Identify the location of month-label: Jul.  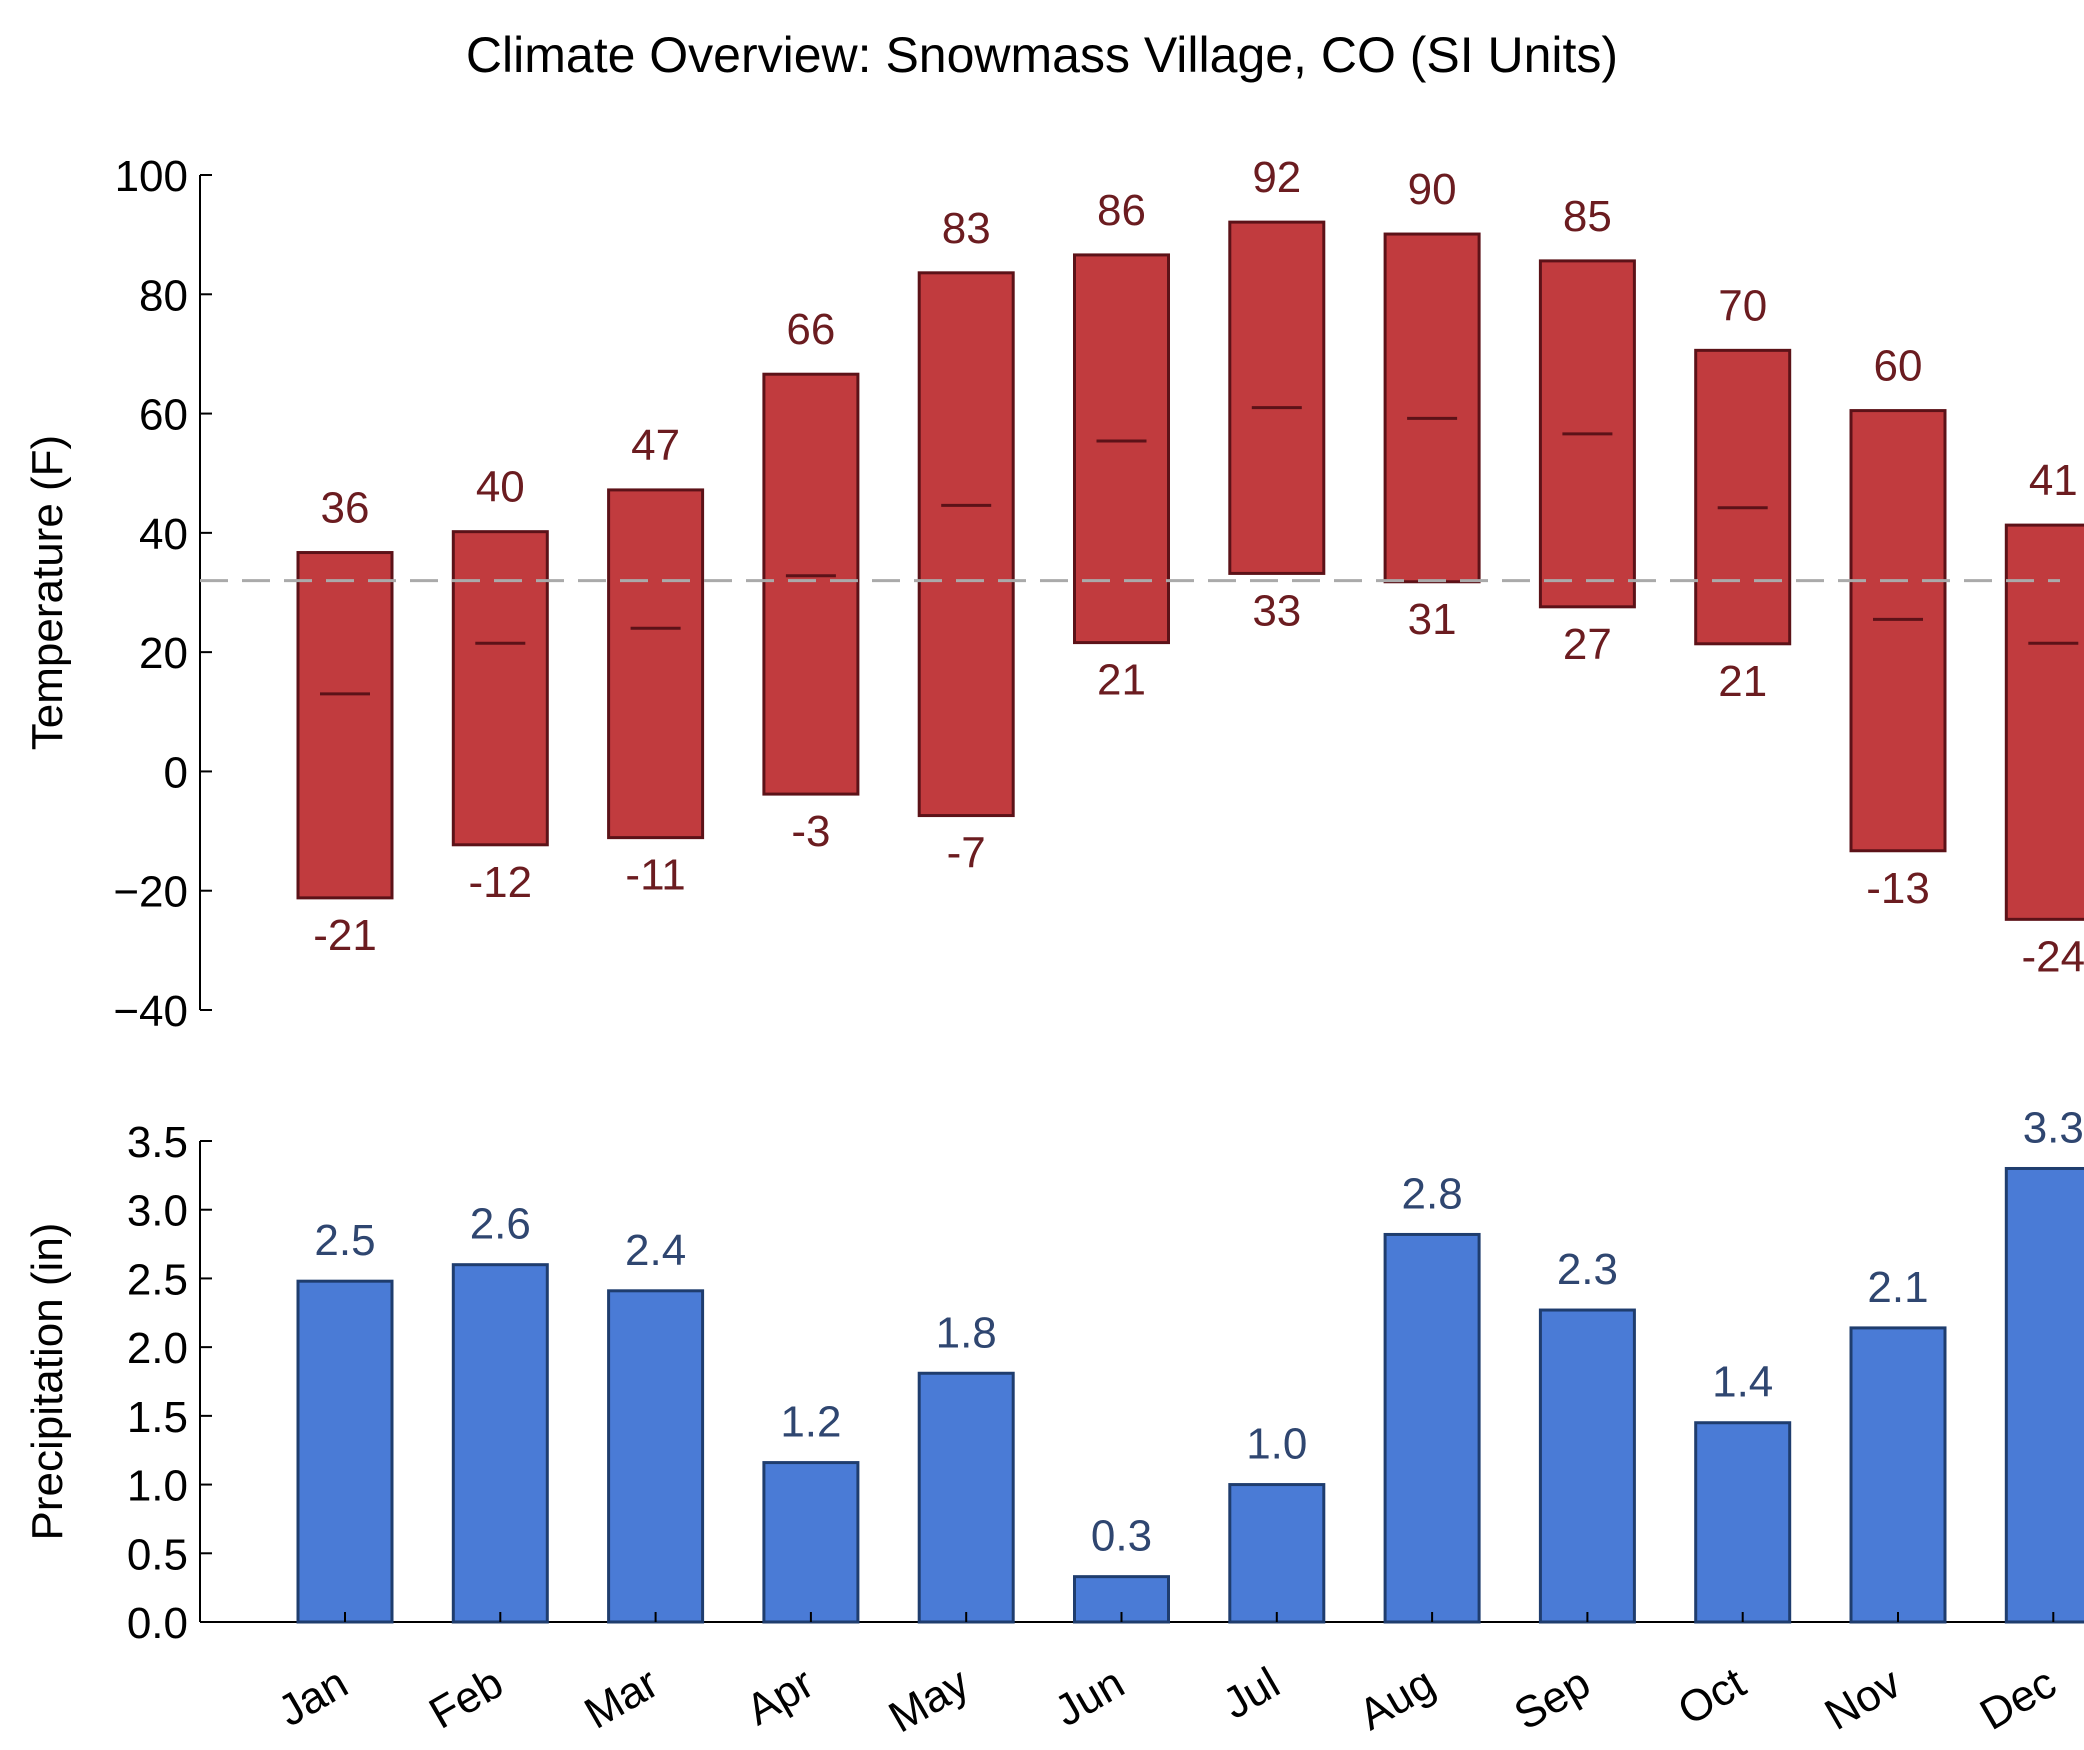
(1251, 1693).